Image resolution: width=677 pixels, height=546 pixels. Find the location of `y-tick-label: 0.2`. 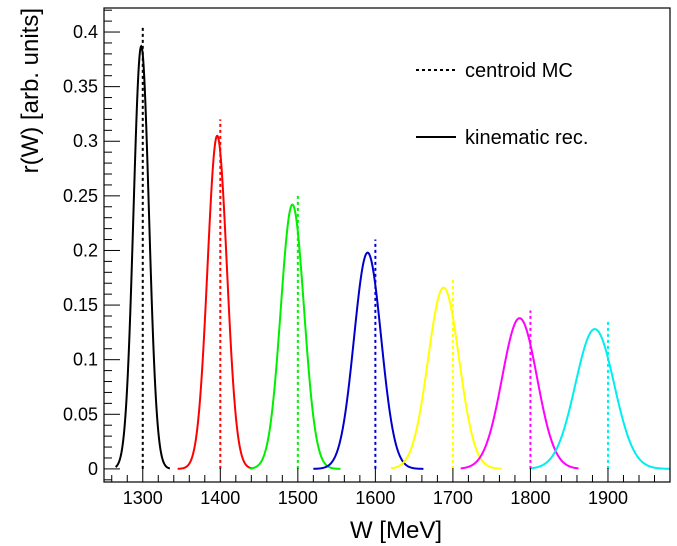

y-tick-label: 0.2 is located at coordinates (85, 250).